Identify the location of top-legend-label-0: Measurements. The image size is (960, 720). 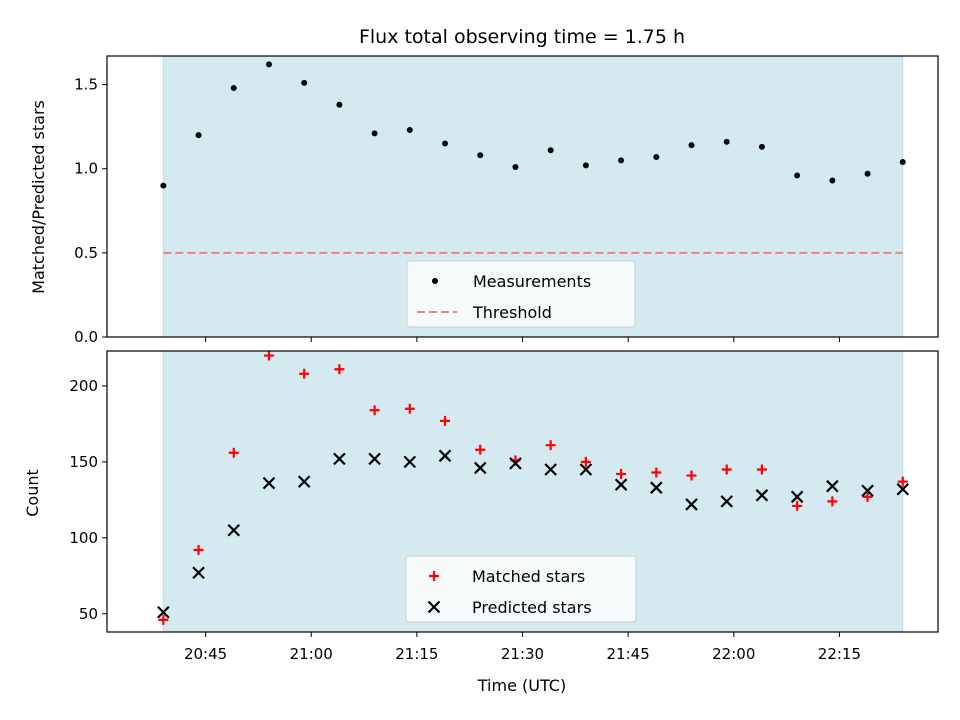
(532, 281).